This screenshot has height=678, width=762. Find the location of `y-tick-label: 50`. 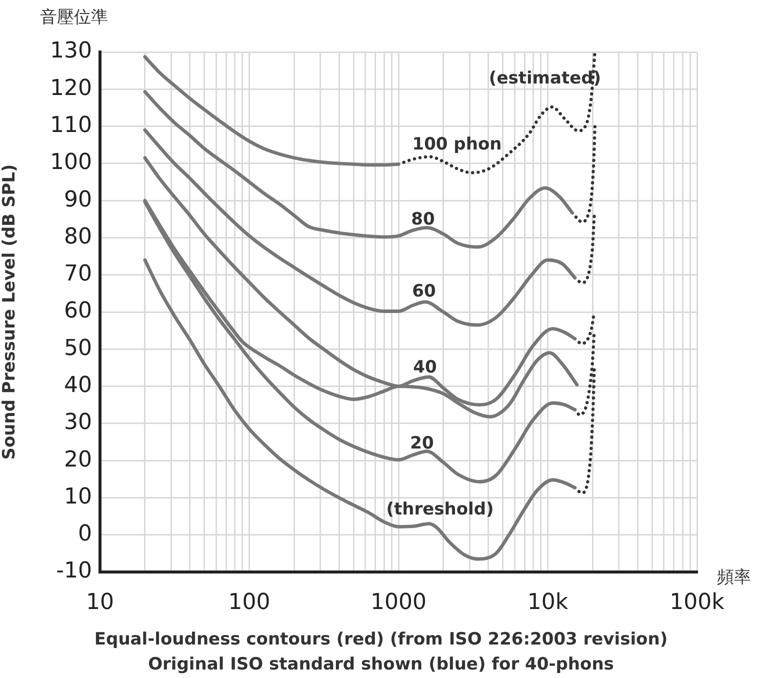

y-tick-label: 50 is located at coordinates (78, 348).